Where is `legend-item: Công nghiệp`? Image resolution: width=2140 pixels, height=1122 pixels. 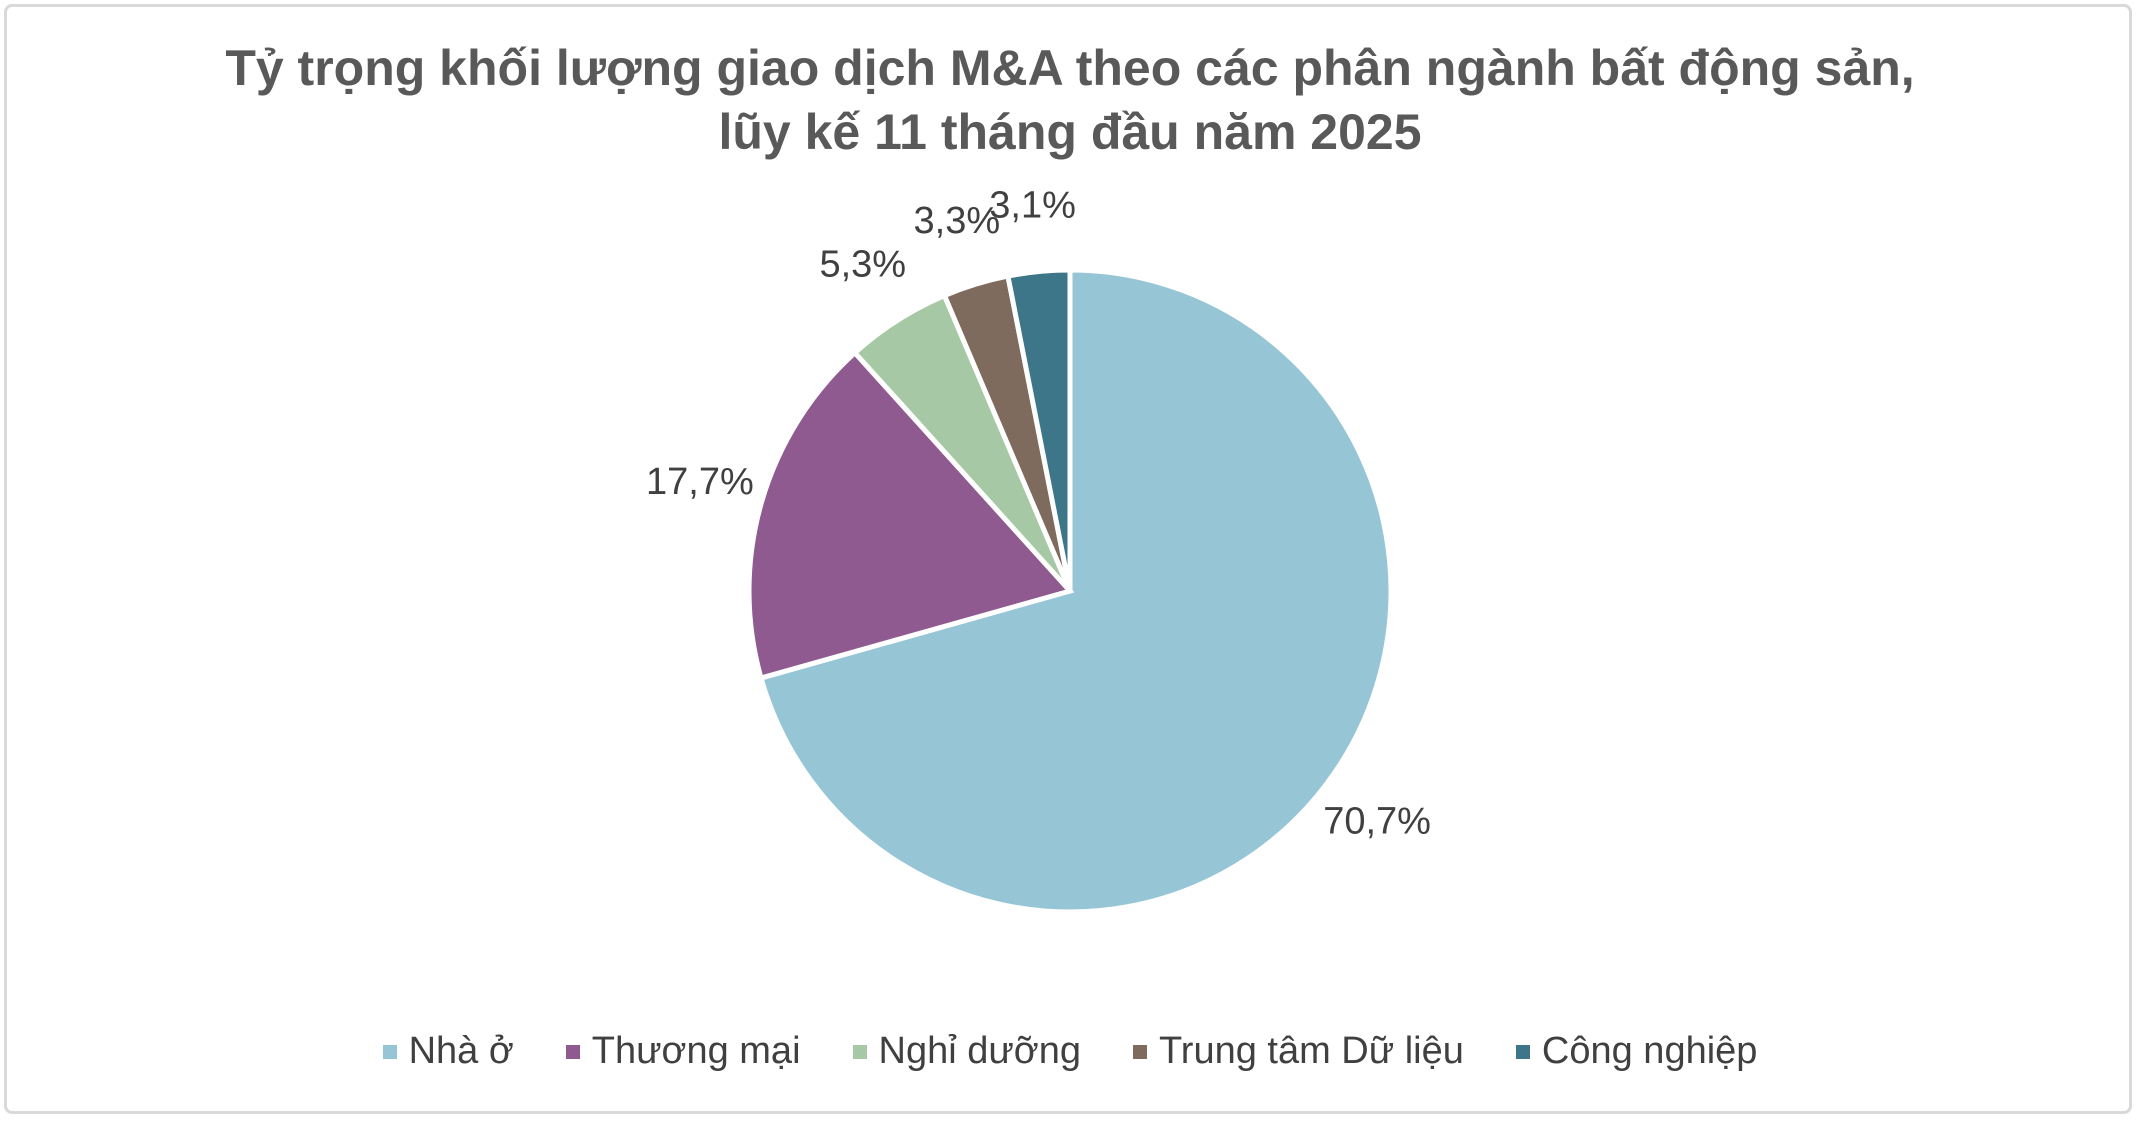
legend-item: Công nghiệp is located at coordinates (1636, 1051).